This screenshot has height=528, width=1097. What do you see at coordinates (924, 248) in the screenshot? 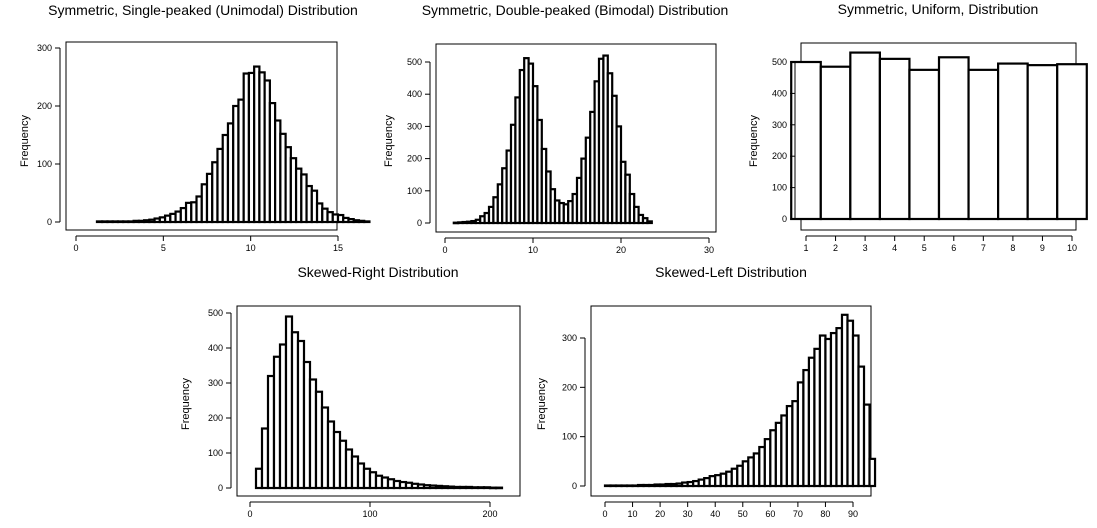
I see `uniform-xtick-label: 5` at bounding box center [924, 248].